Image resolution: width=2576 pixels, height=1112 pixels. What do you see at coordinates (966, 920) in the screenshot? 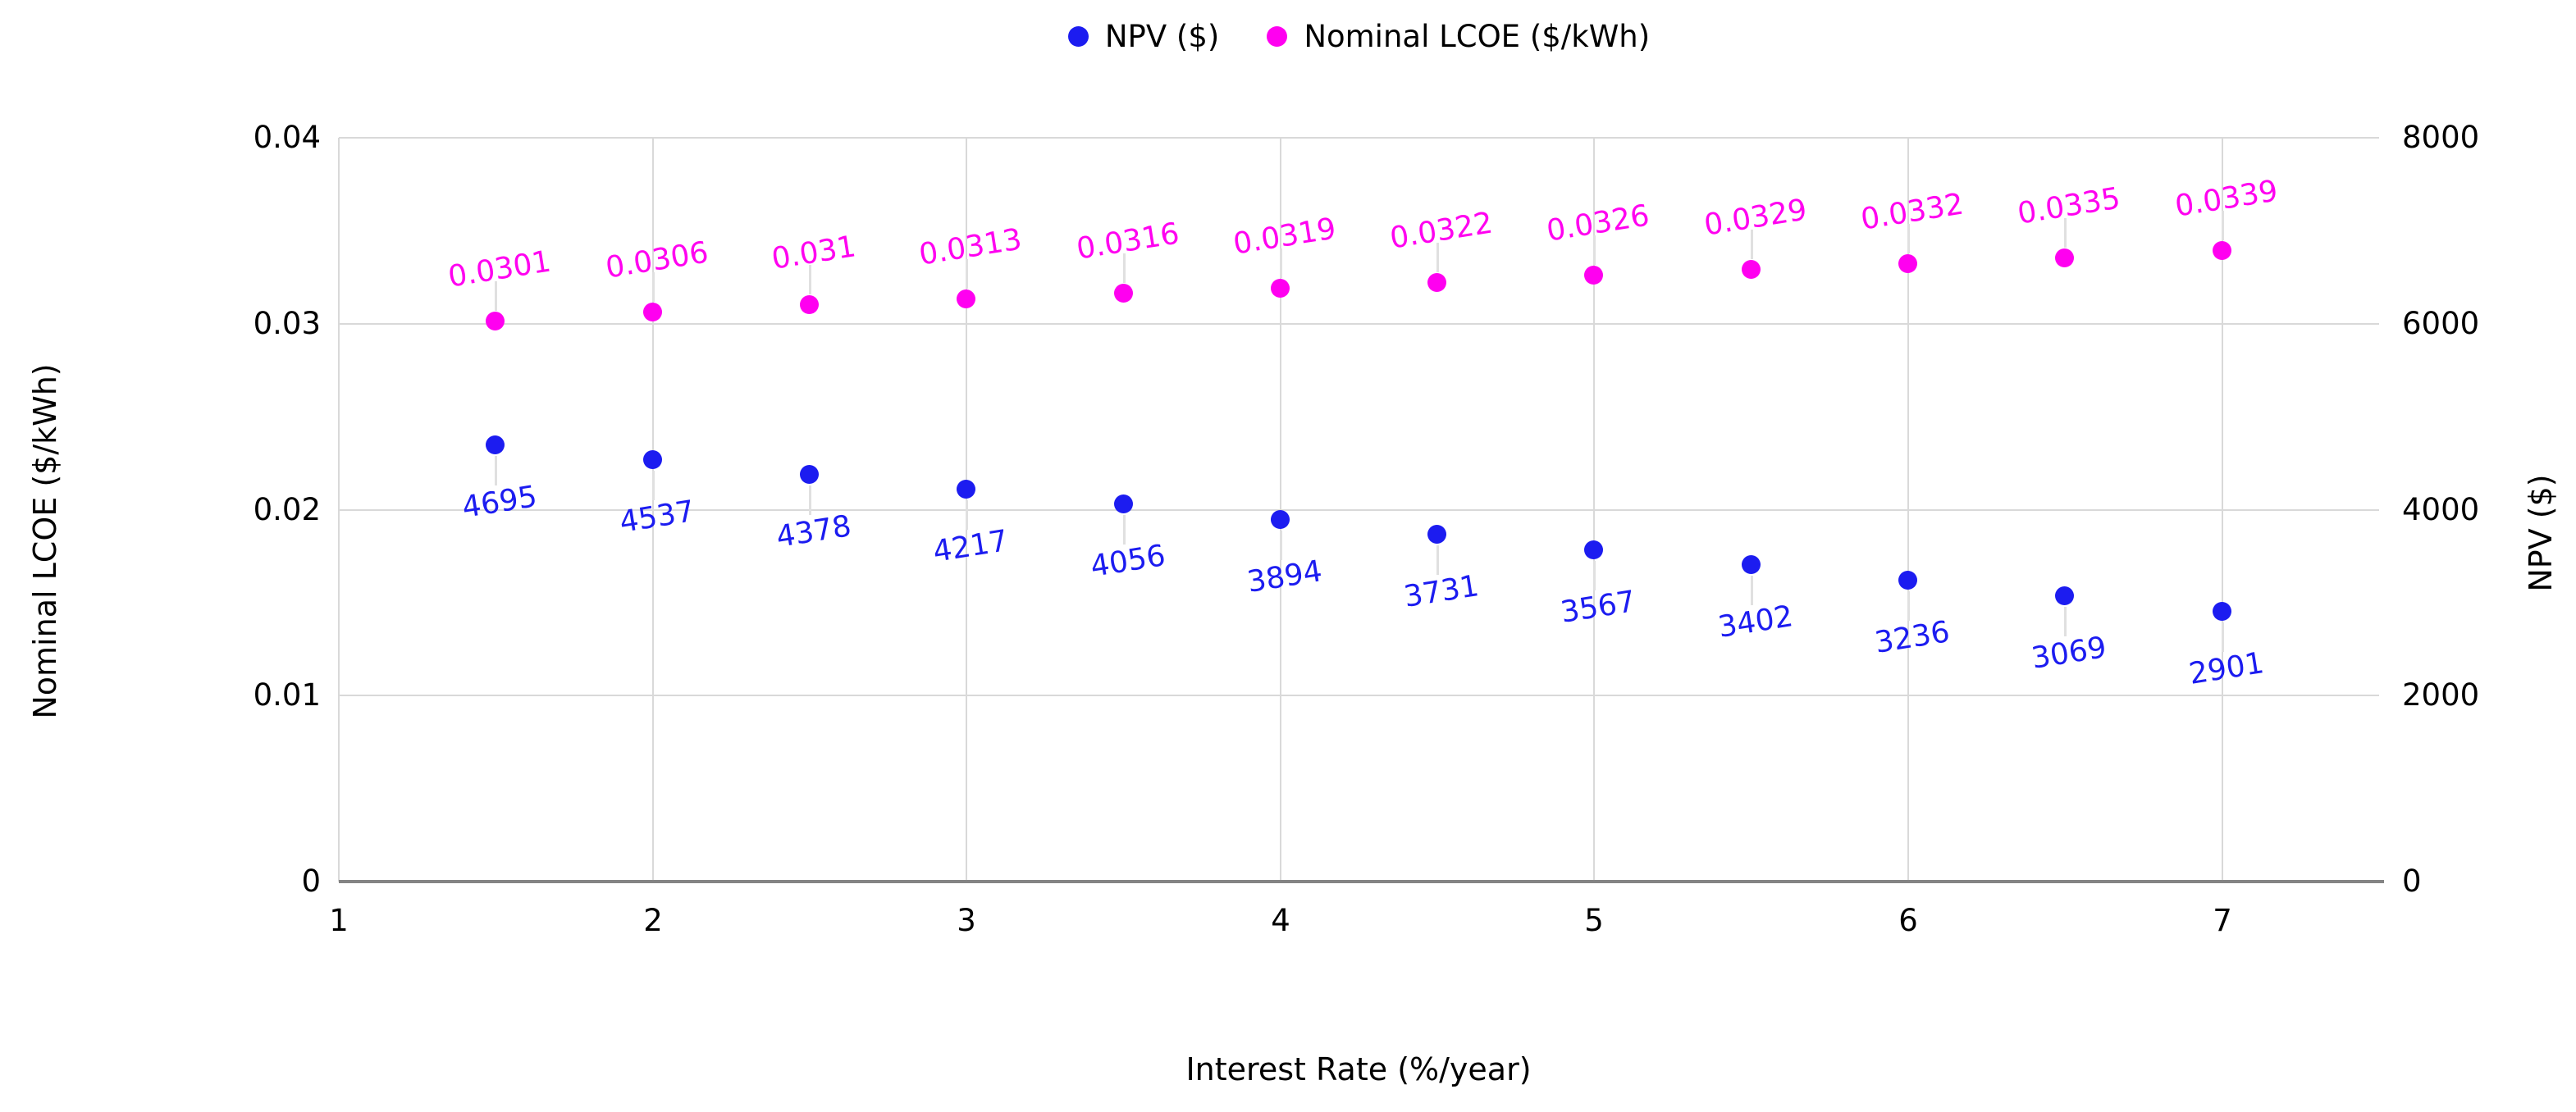
I see `x-tick-label: 3` at bounding box center [966, 920].